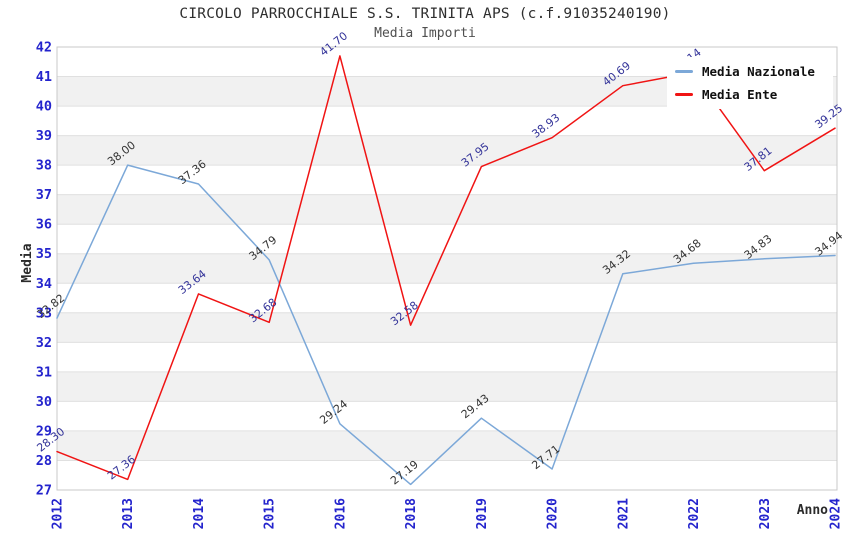  What do you see at coordinates (340, 513) in the screenshot?
I see `x-tick-label: 2016` at bounding box center [340, 513].